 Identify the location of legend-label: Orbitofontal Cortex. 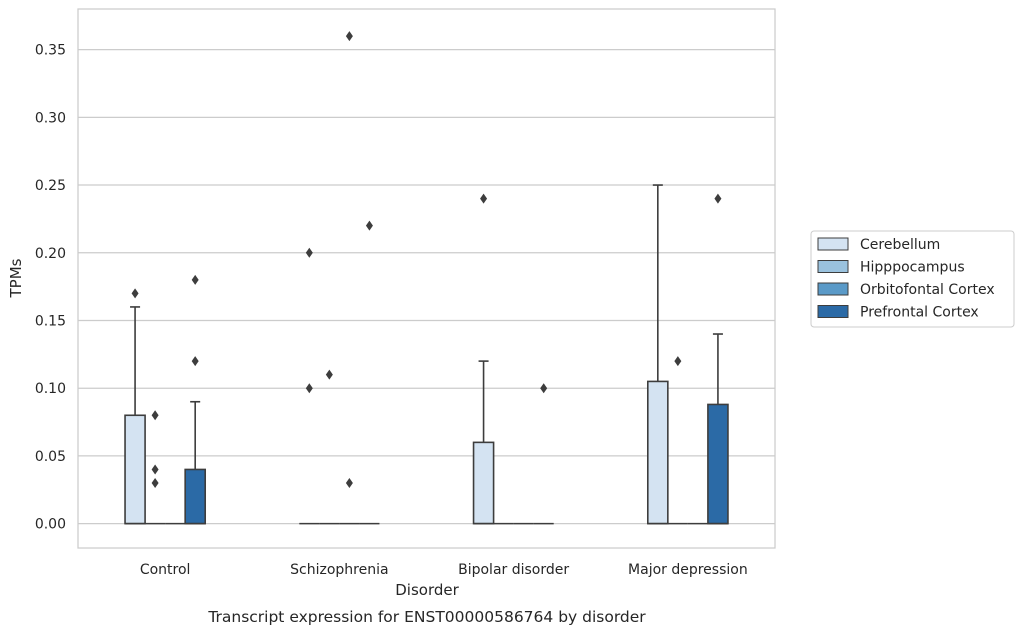
(927, 290).